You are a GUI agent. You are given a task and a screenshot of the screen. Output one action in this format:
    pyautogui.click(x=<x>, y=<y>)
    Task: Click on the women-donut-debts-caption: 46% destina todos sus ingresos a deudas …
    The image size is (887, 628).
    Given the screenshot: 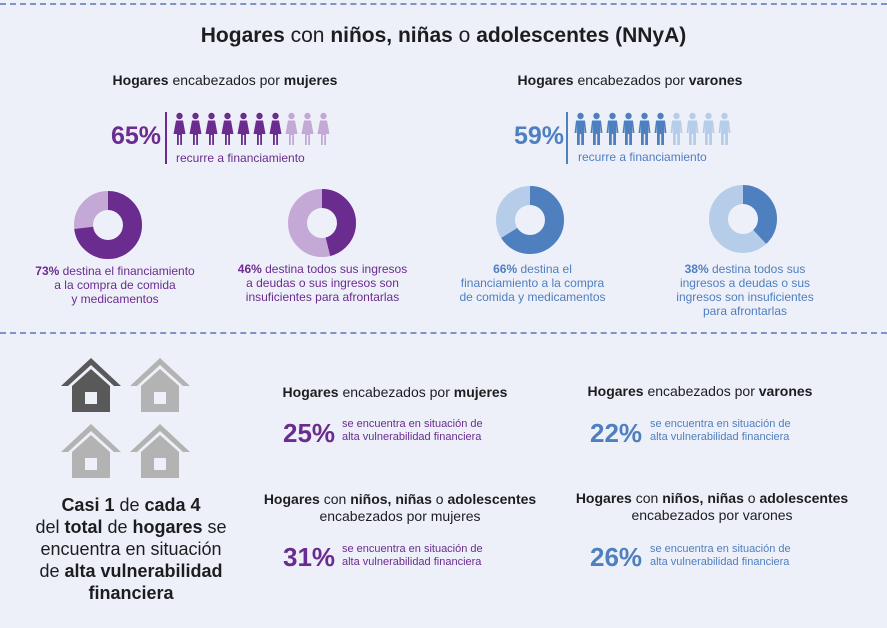 What is the action you would take?
    pyautogui.click(x=322, y=283)
    